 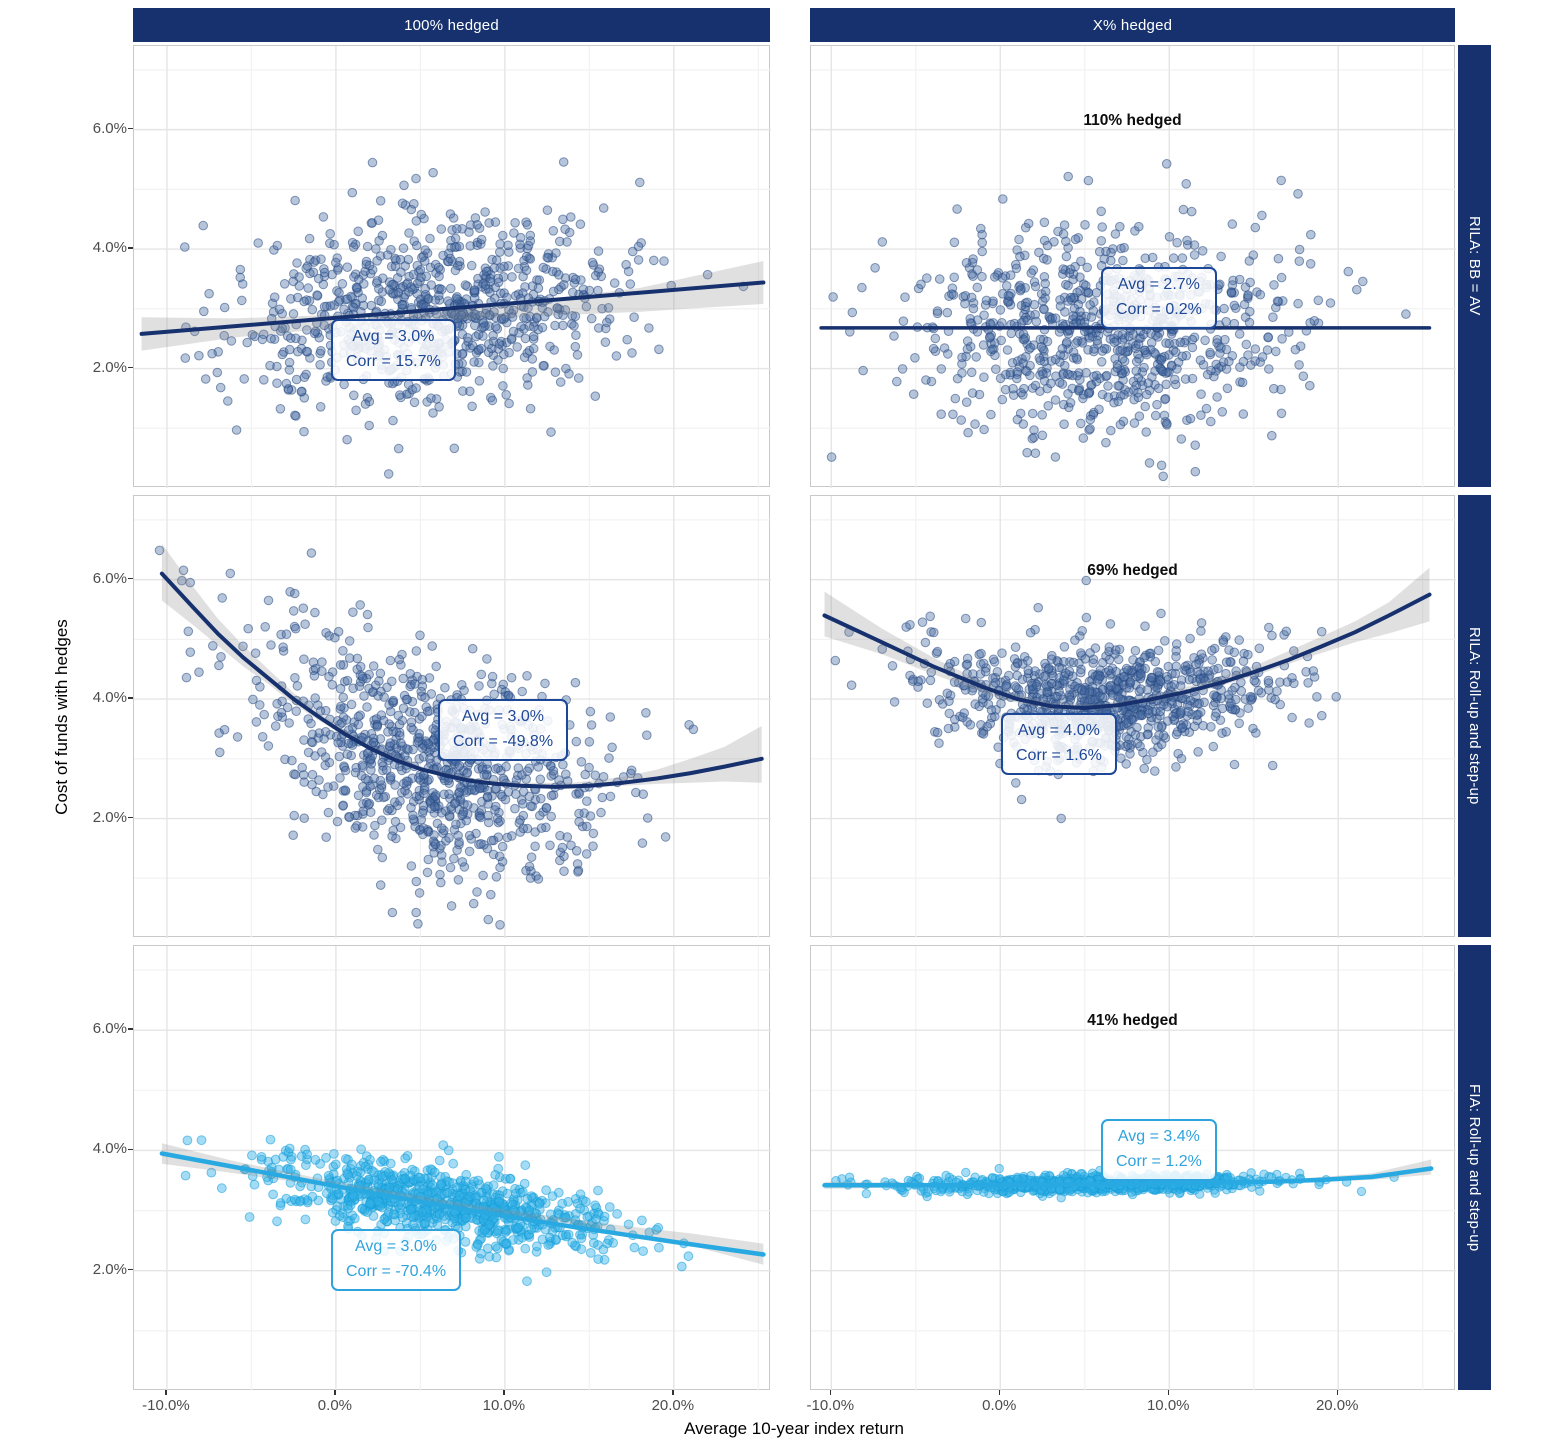 I want to click on annotation-corr: Corr = 15.7%, so click(x=393, y=361).